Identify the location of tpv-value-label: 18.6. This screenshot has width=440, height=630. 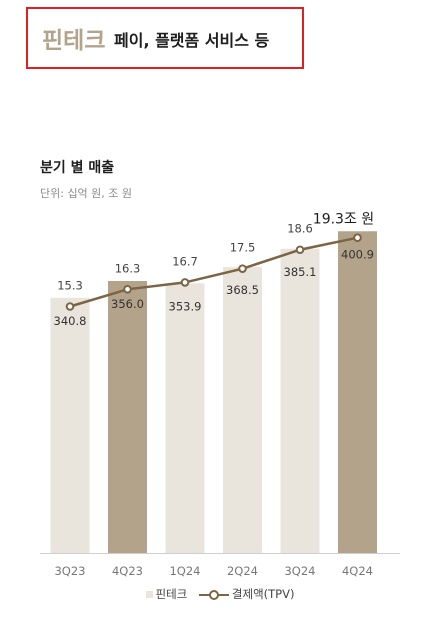
(300, 229).